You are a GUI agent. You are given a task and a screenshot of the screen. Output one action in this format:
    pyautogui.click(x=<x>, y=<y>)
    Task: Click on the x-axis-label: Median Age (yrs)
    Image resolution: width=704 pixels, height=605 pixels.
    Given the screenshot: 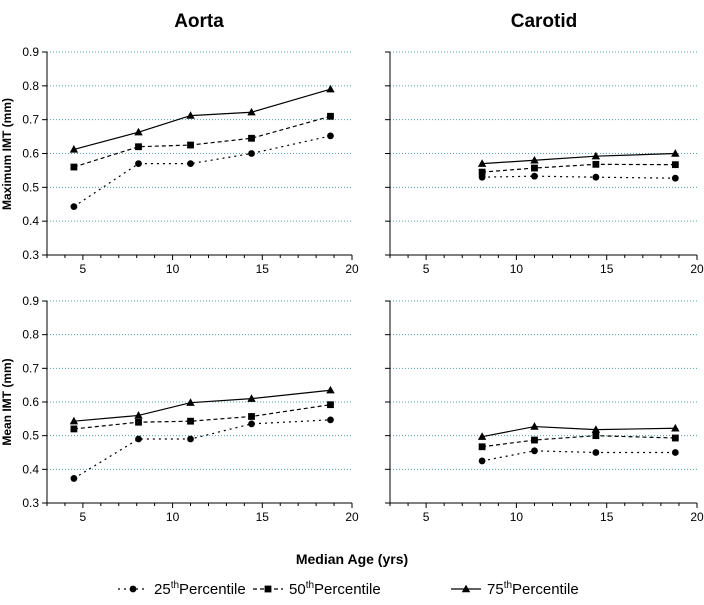 What is the action you would take?
    pyautogui.click(x=352, y=559)
    